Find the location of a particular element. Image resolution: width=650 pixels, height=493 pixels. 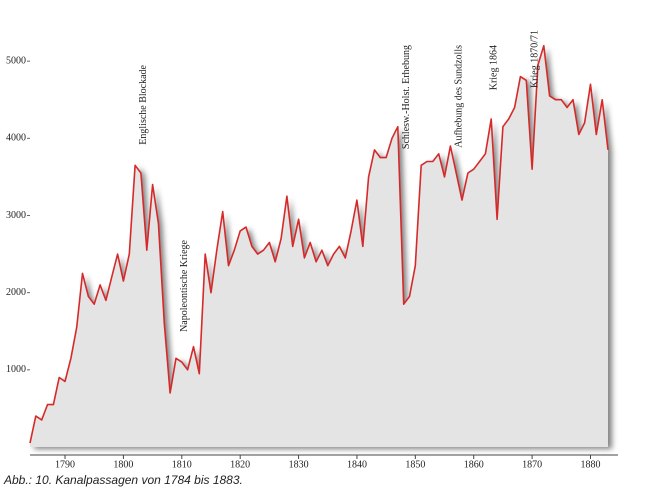

annotation: Aufhebung des Sundzolls is located at coordinates (458, 96).